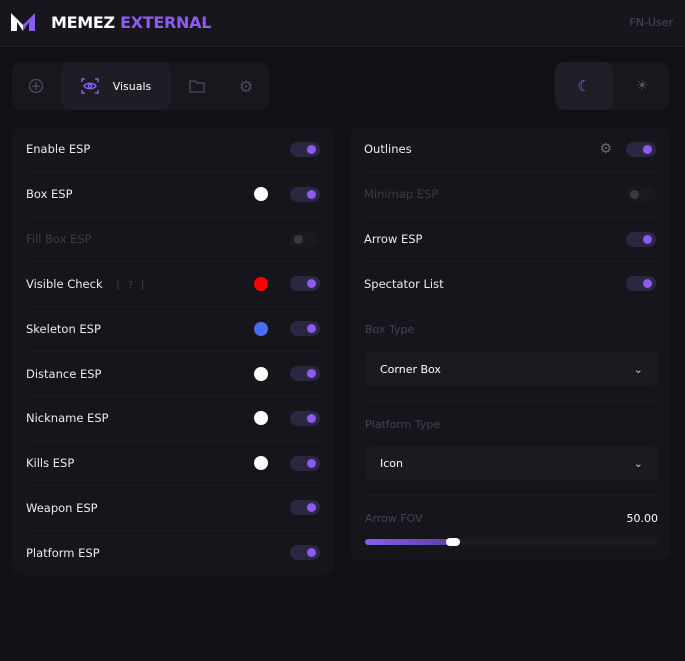 This screenshot has width=685, height=661. What do you see at coordinates (67, 418) in the screenshot?
I see `setting-label: Nickname ESP` at bounding box center [67, 418].